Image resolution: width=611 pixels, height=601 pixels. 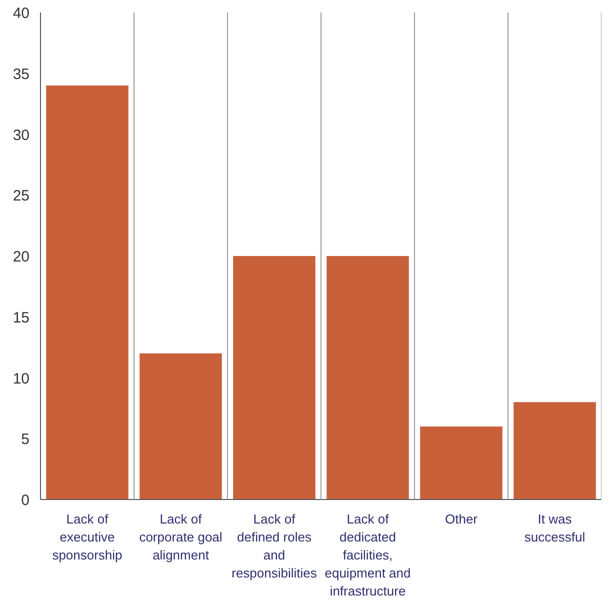 I want to click on x-tick-label: Lack of defined roles and responsibilities, so click(x=275, y=546).